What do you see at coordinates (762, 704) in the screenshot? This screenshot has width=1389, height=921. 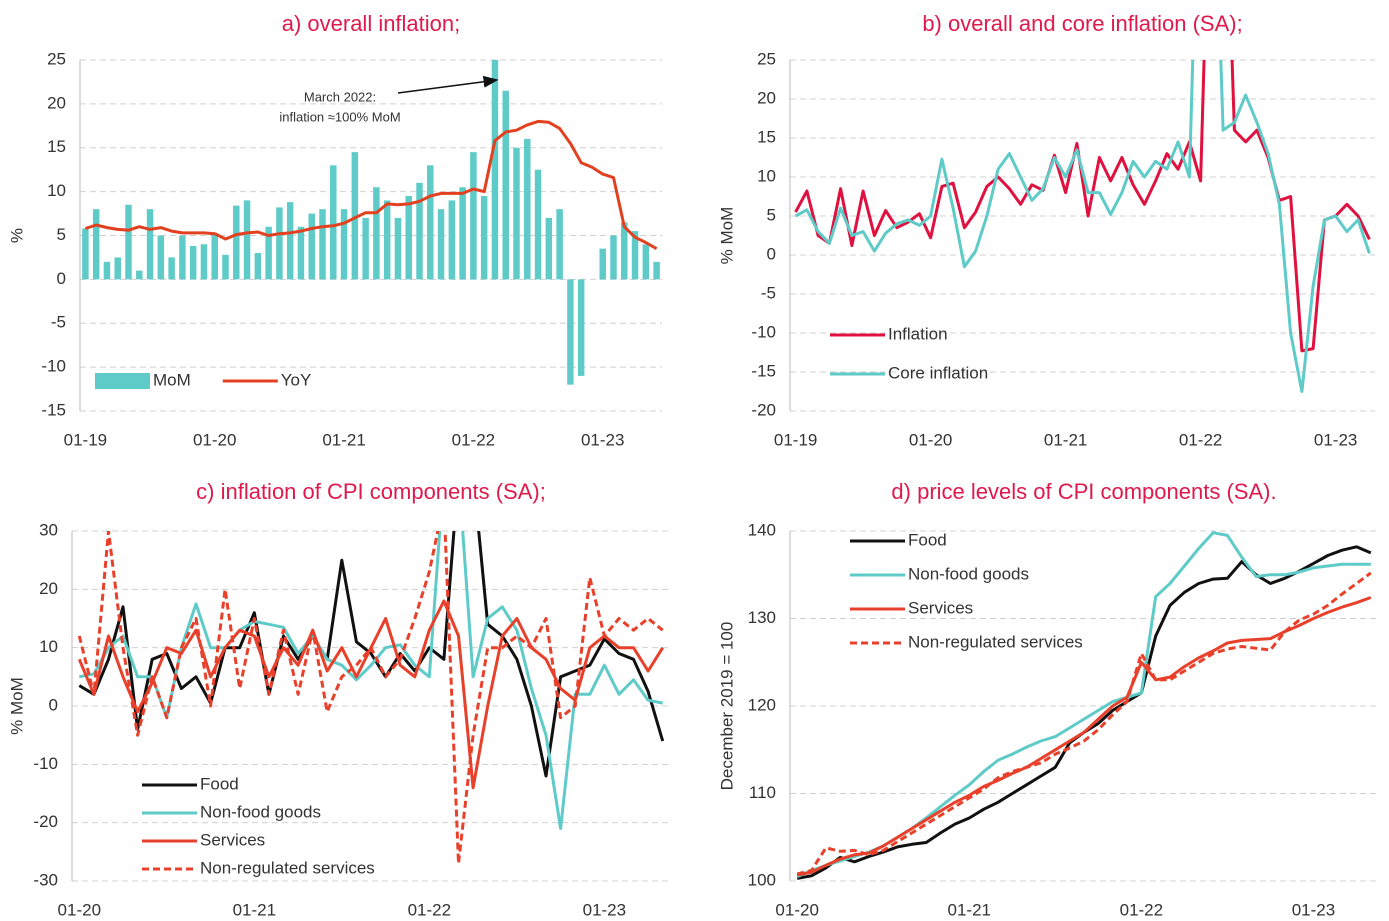 I see `y-tick-label: 120` at bounding box center [762, 704].